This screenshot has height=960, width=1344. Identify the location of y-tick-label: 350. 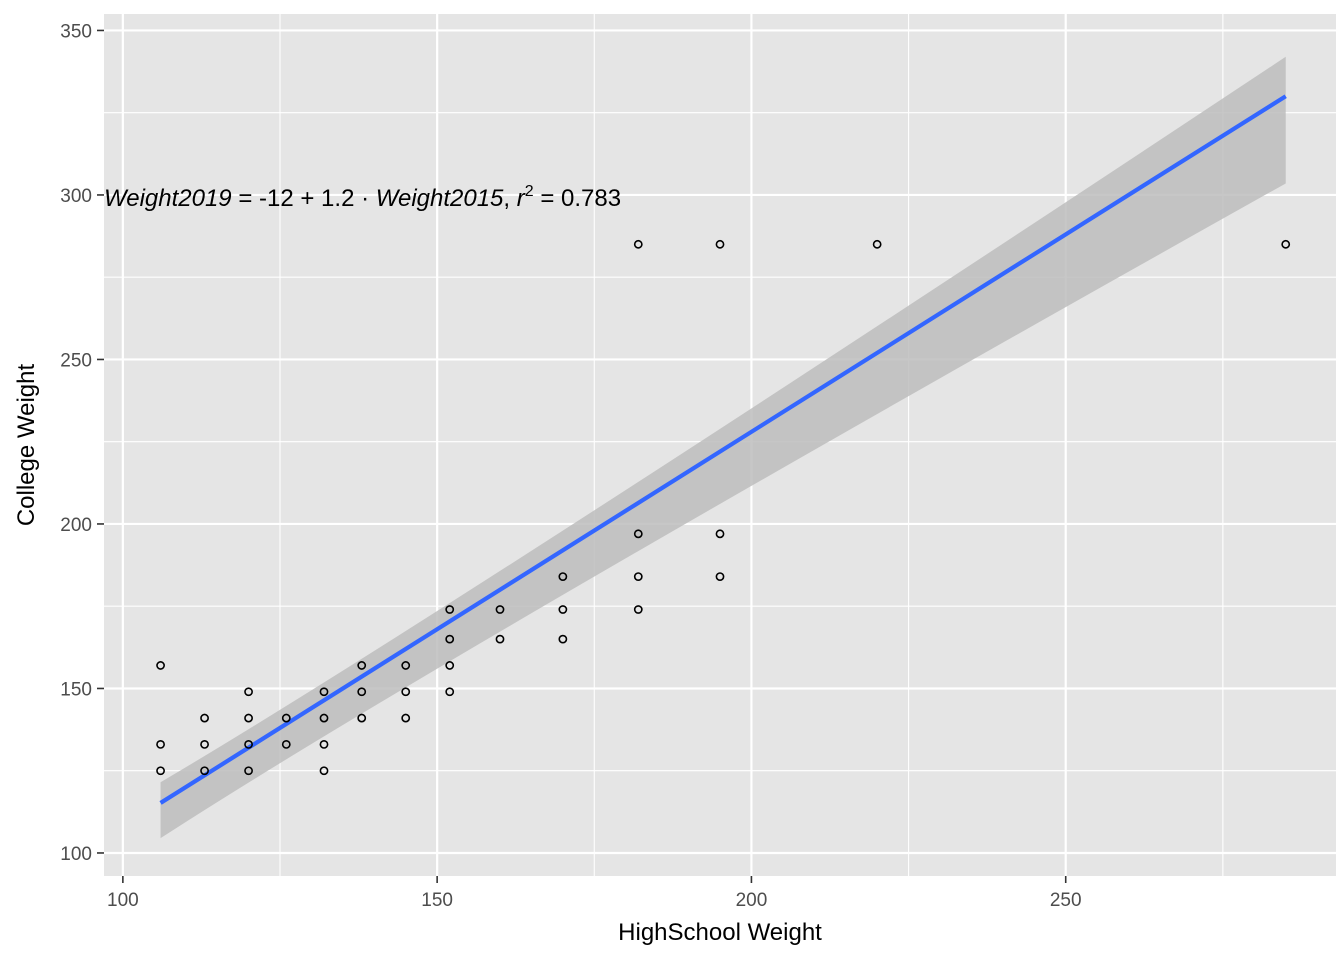
(76, 31).